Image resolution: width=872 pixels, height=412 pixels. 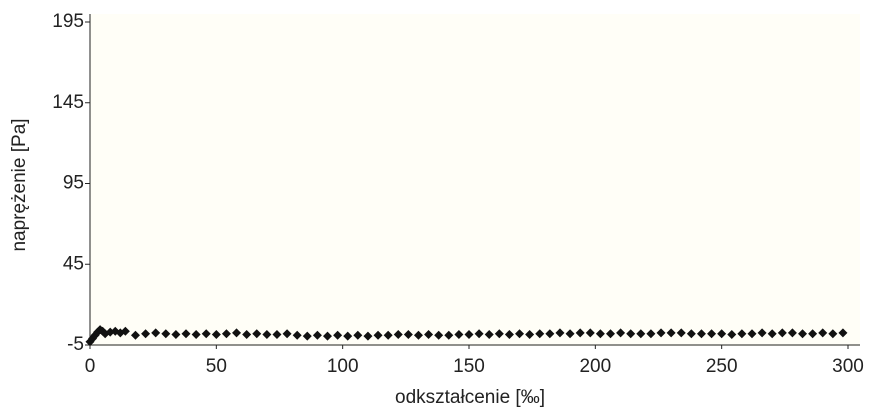 I want to click on x-tick-label: 0, so click(x=90, y=366).